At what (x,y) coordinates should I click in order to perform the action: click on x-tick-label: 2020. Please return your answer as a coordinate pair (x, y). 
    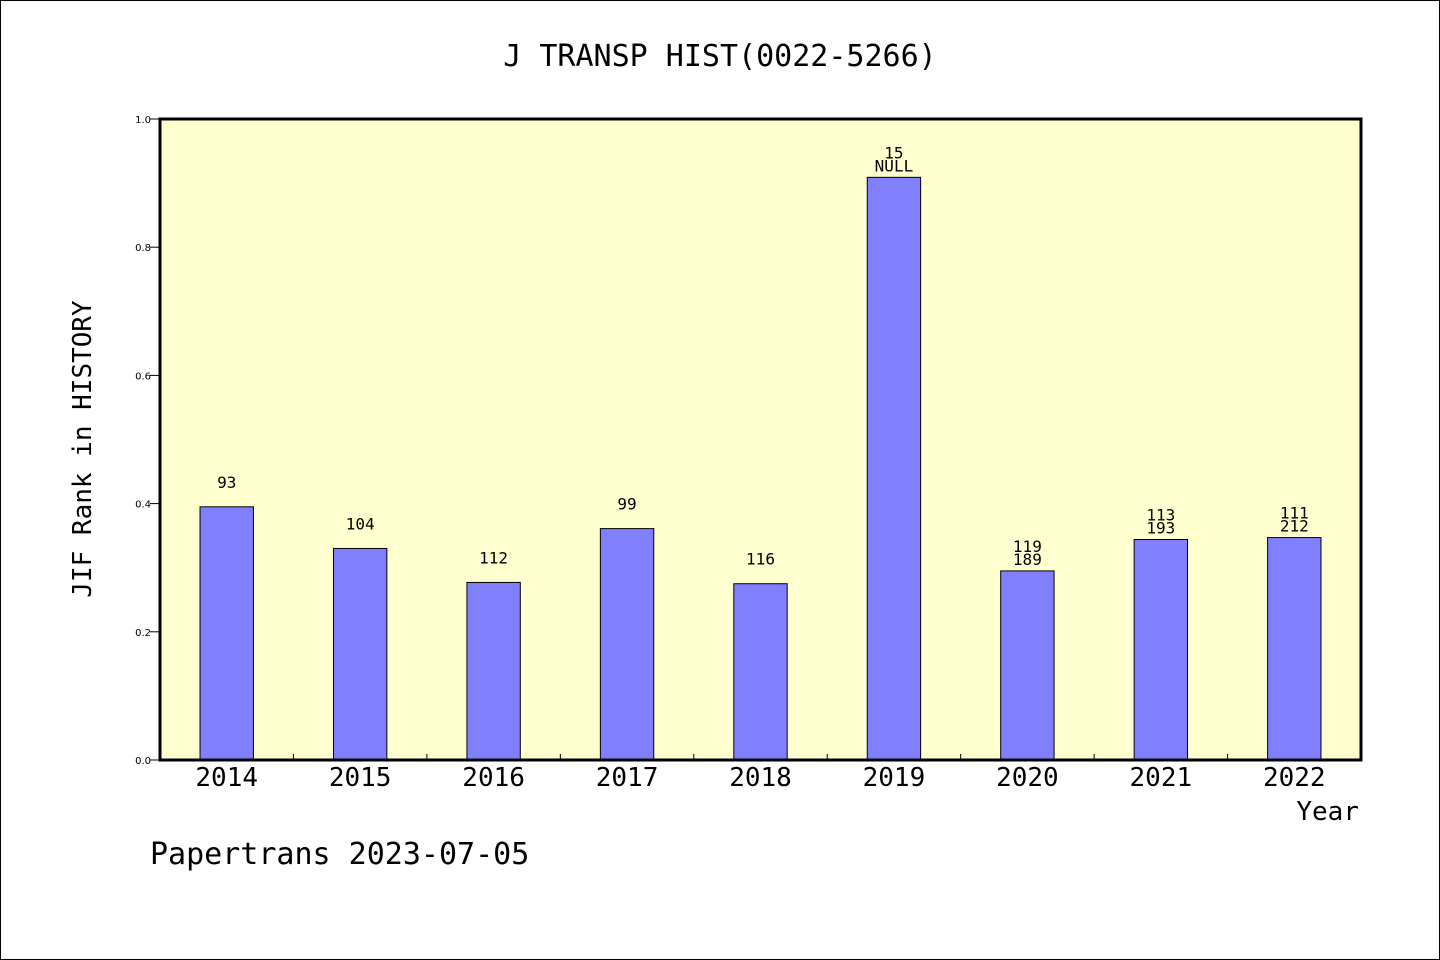
    Looking at the image, I should click on (1027, 778).